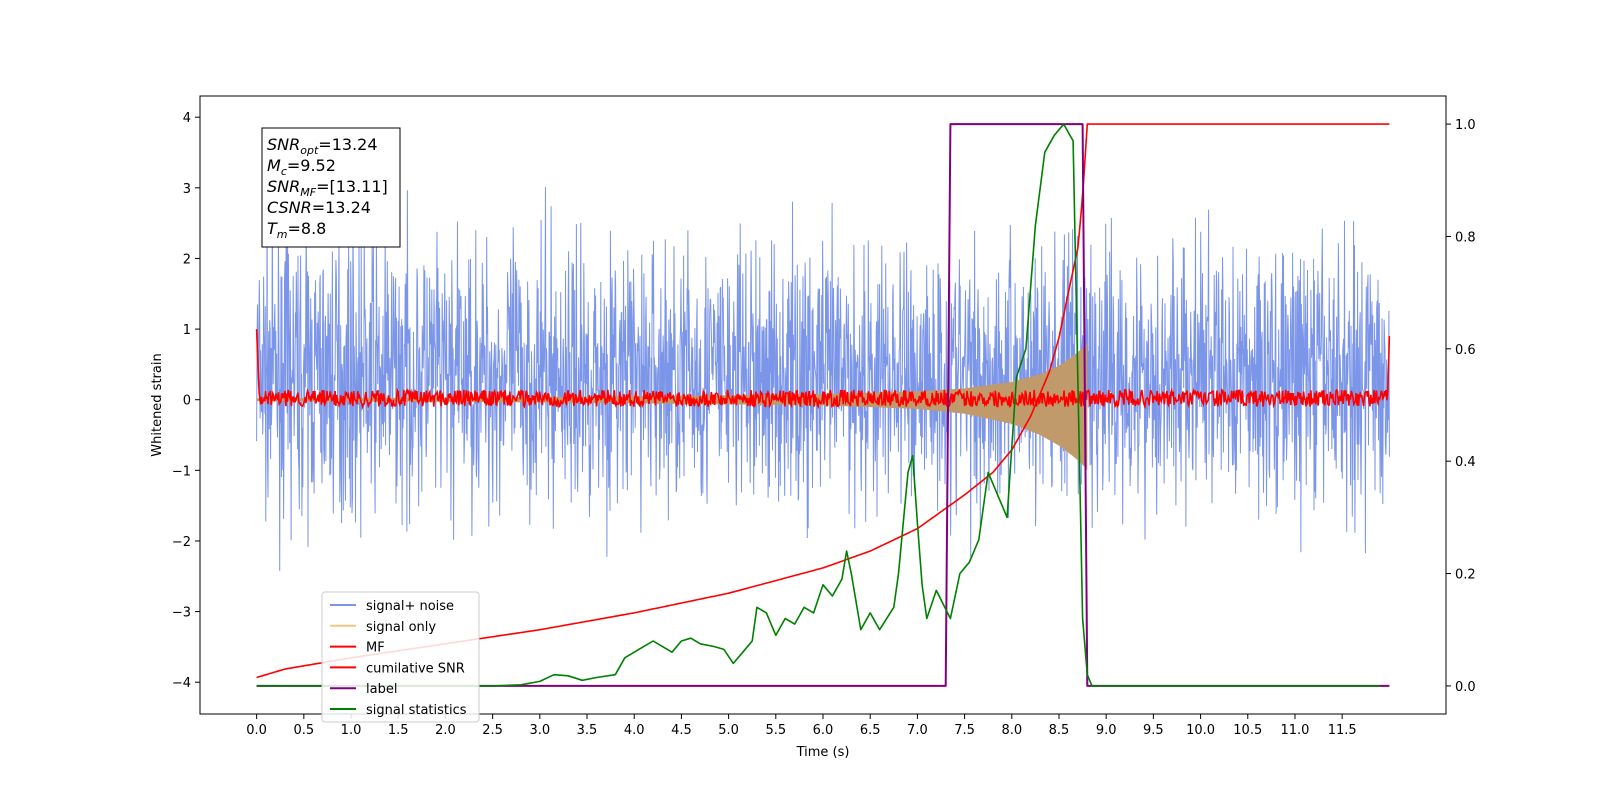 The width and height of the screenshot is (1600, 804). I want to click on annotation-symbol: M, so click(274, 165).